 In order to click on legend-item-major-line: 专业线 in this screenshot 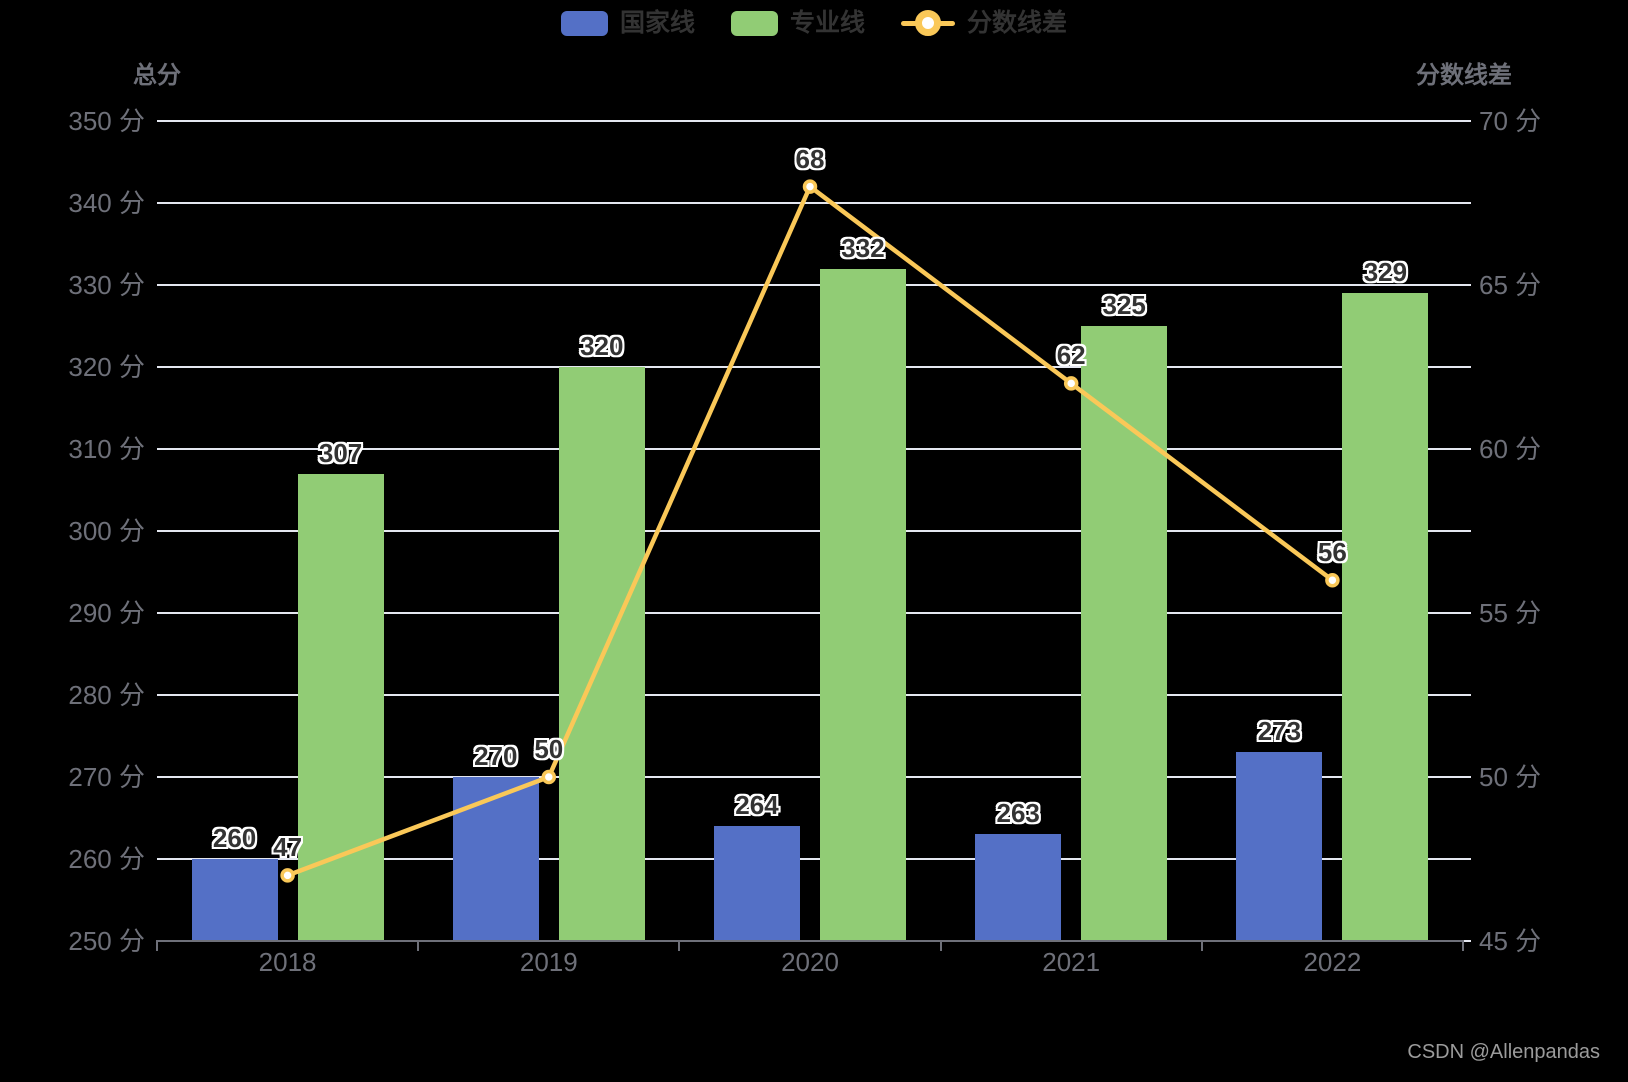, I will do `click(797, 23)`.